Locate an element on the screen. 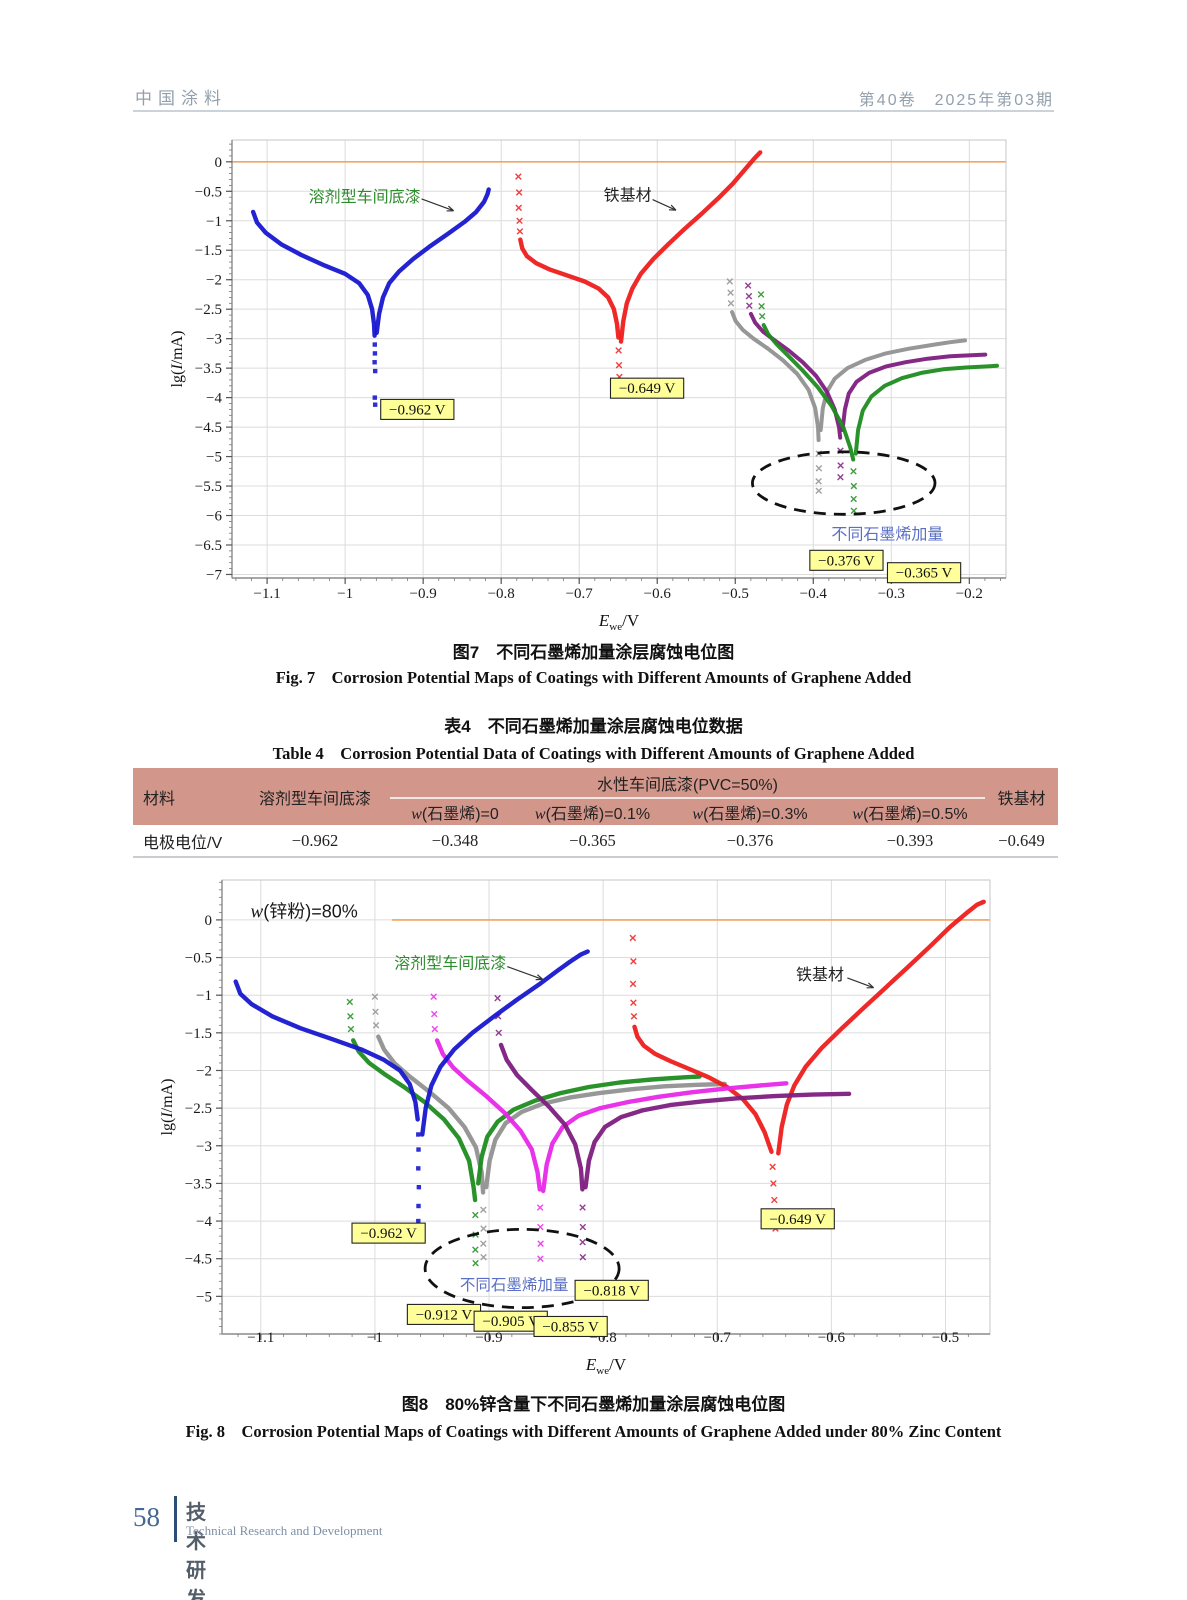 This screenshot has height=1600, width=1187. svg-text: −6 is located at coordinates (214, 517).